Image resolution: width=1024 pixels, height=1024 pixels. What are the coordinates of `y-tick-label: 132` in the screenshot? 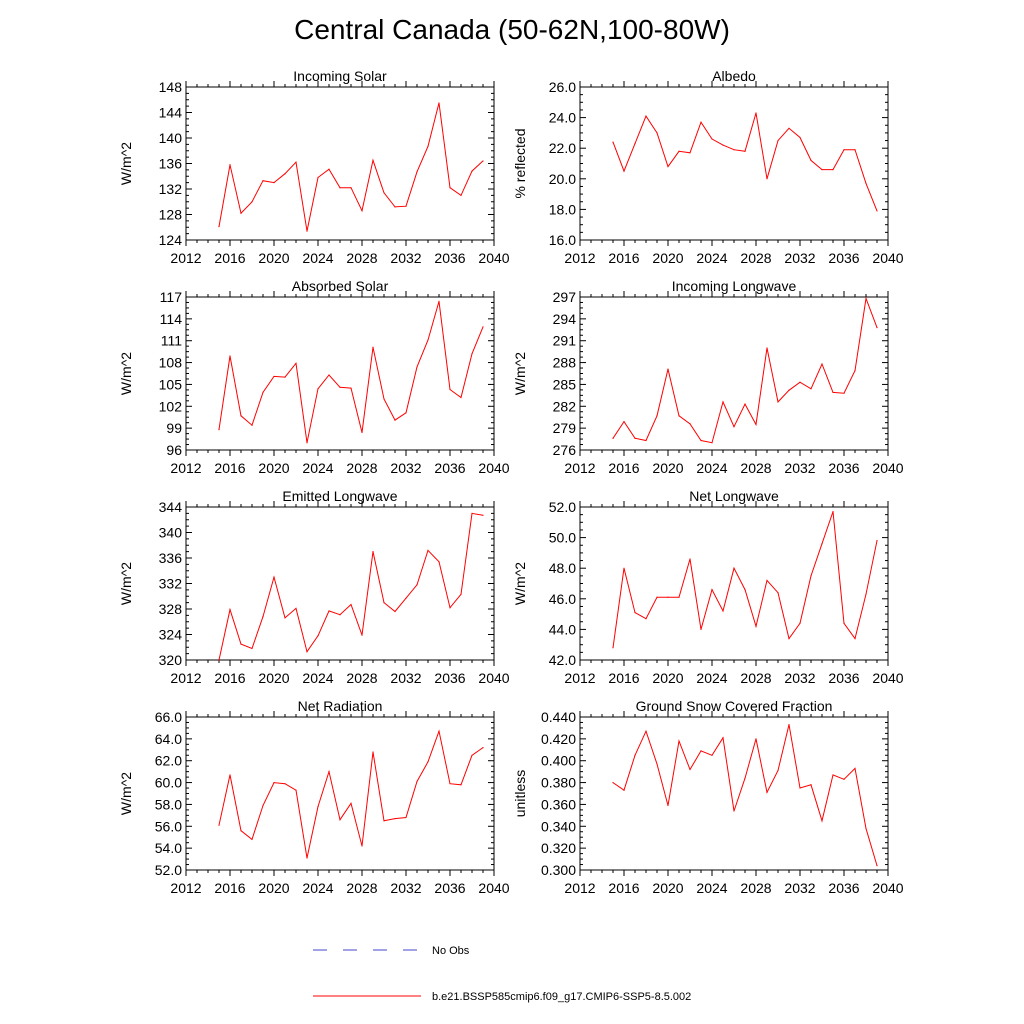 It's located at (171, 189).